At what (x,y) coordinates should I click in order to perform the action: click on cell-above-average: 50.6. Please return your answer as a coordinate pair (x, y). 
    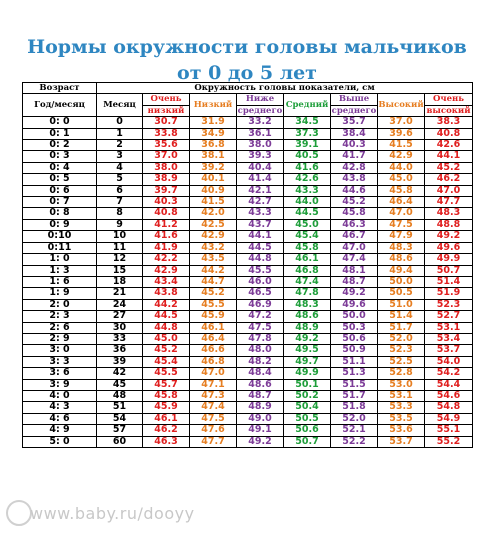
    Looking at the image, I should click on (354, 339).